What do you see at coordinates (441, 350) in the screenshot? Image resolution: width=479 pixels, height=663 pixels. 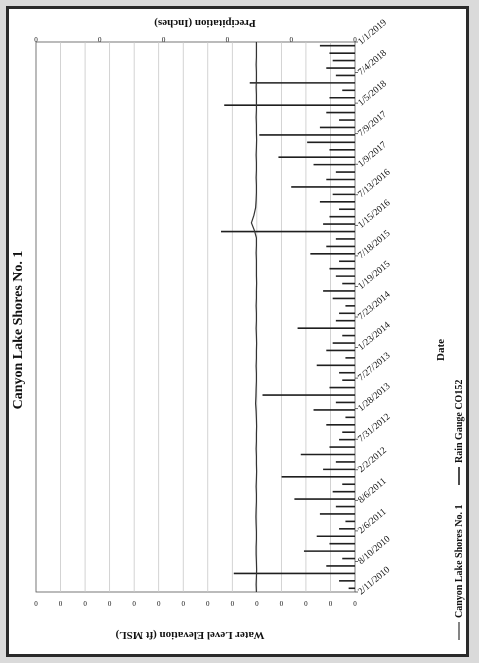 I see `x-axis-label: Date` at bounding box center [441, 350].